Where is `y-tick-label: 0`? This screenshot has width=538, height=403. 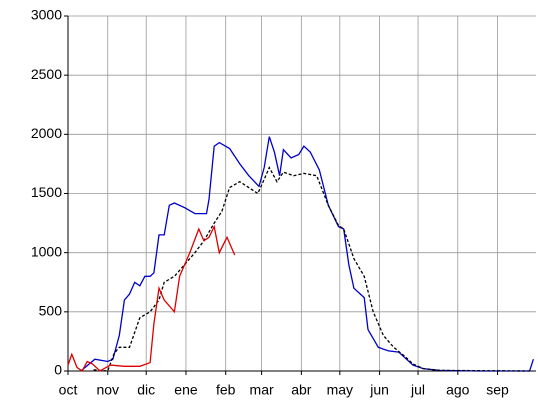 y-tick-label: 0 is located at coordinates (58, 370).